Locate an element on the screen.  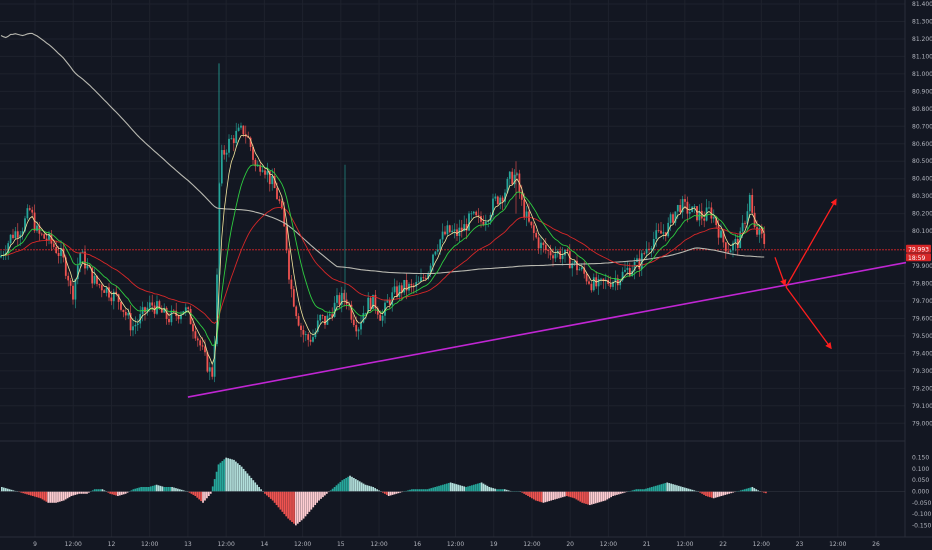
oscillator-tick-label: 0.100 is located at coordinates (920, 469).